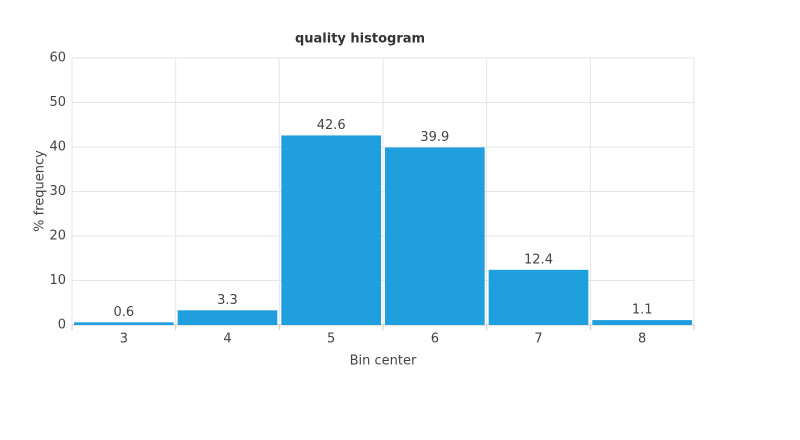  I want to click on value-label: 1.1, so click(642, 310).